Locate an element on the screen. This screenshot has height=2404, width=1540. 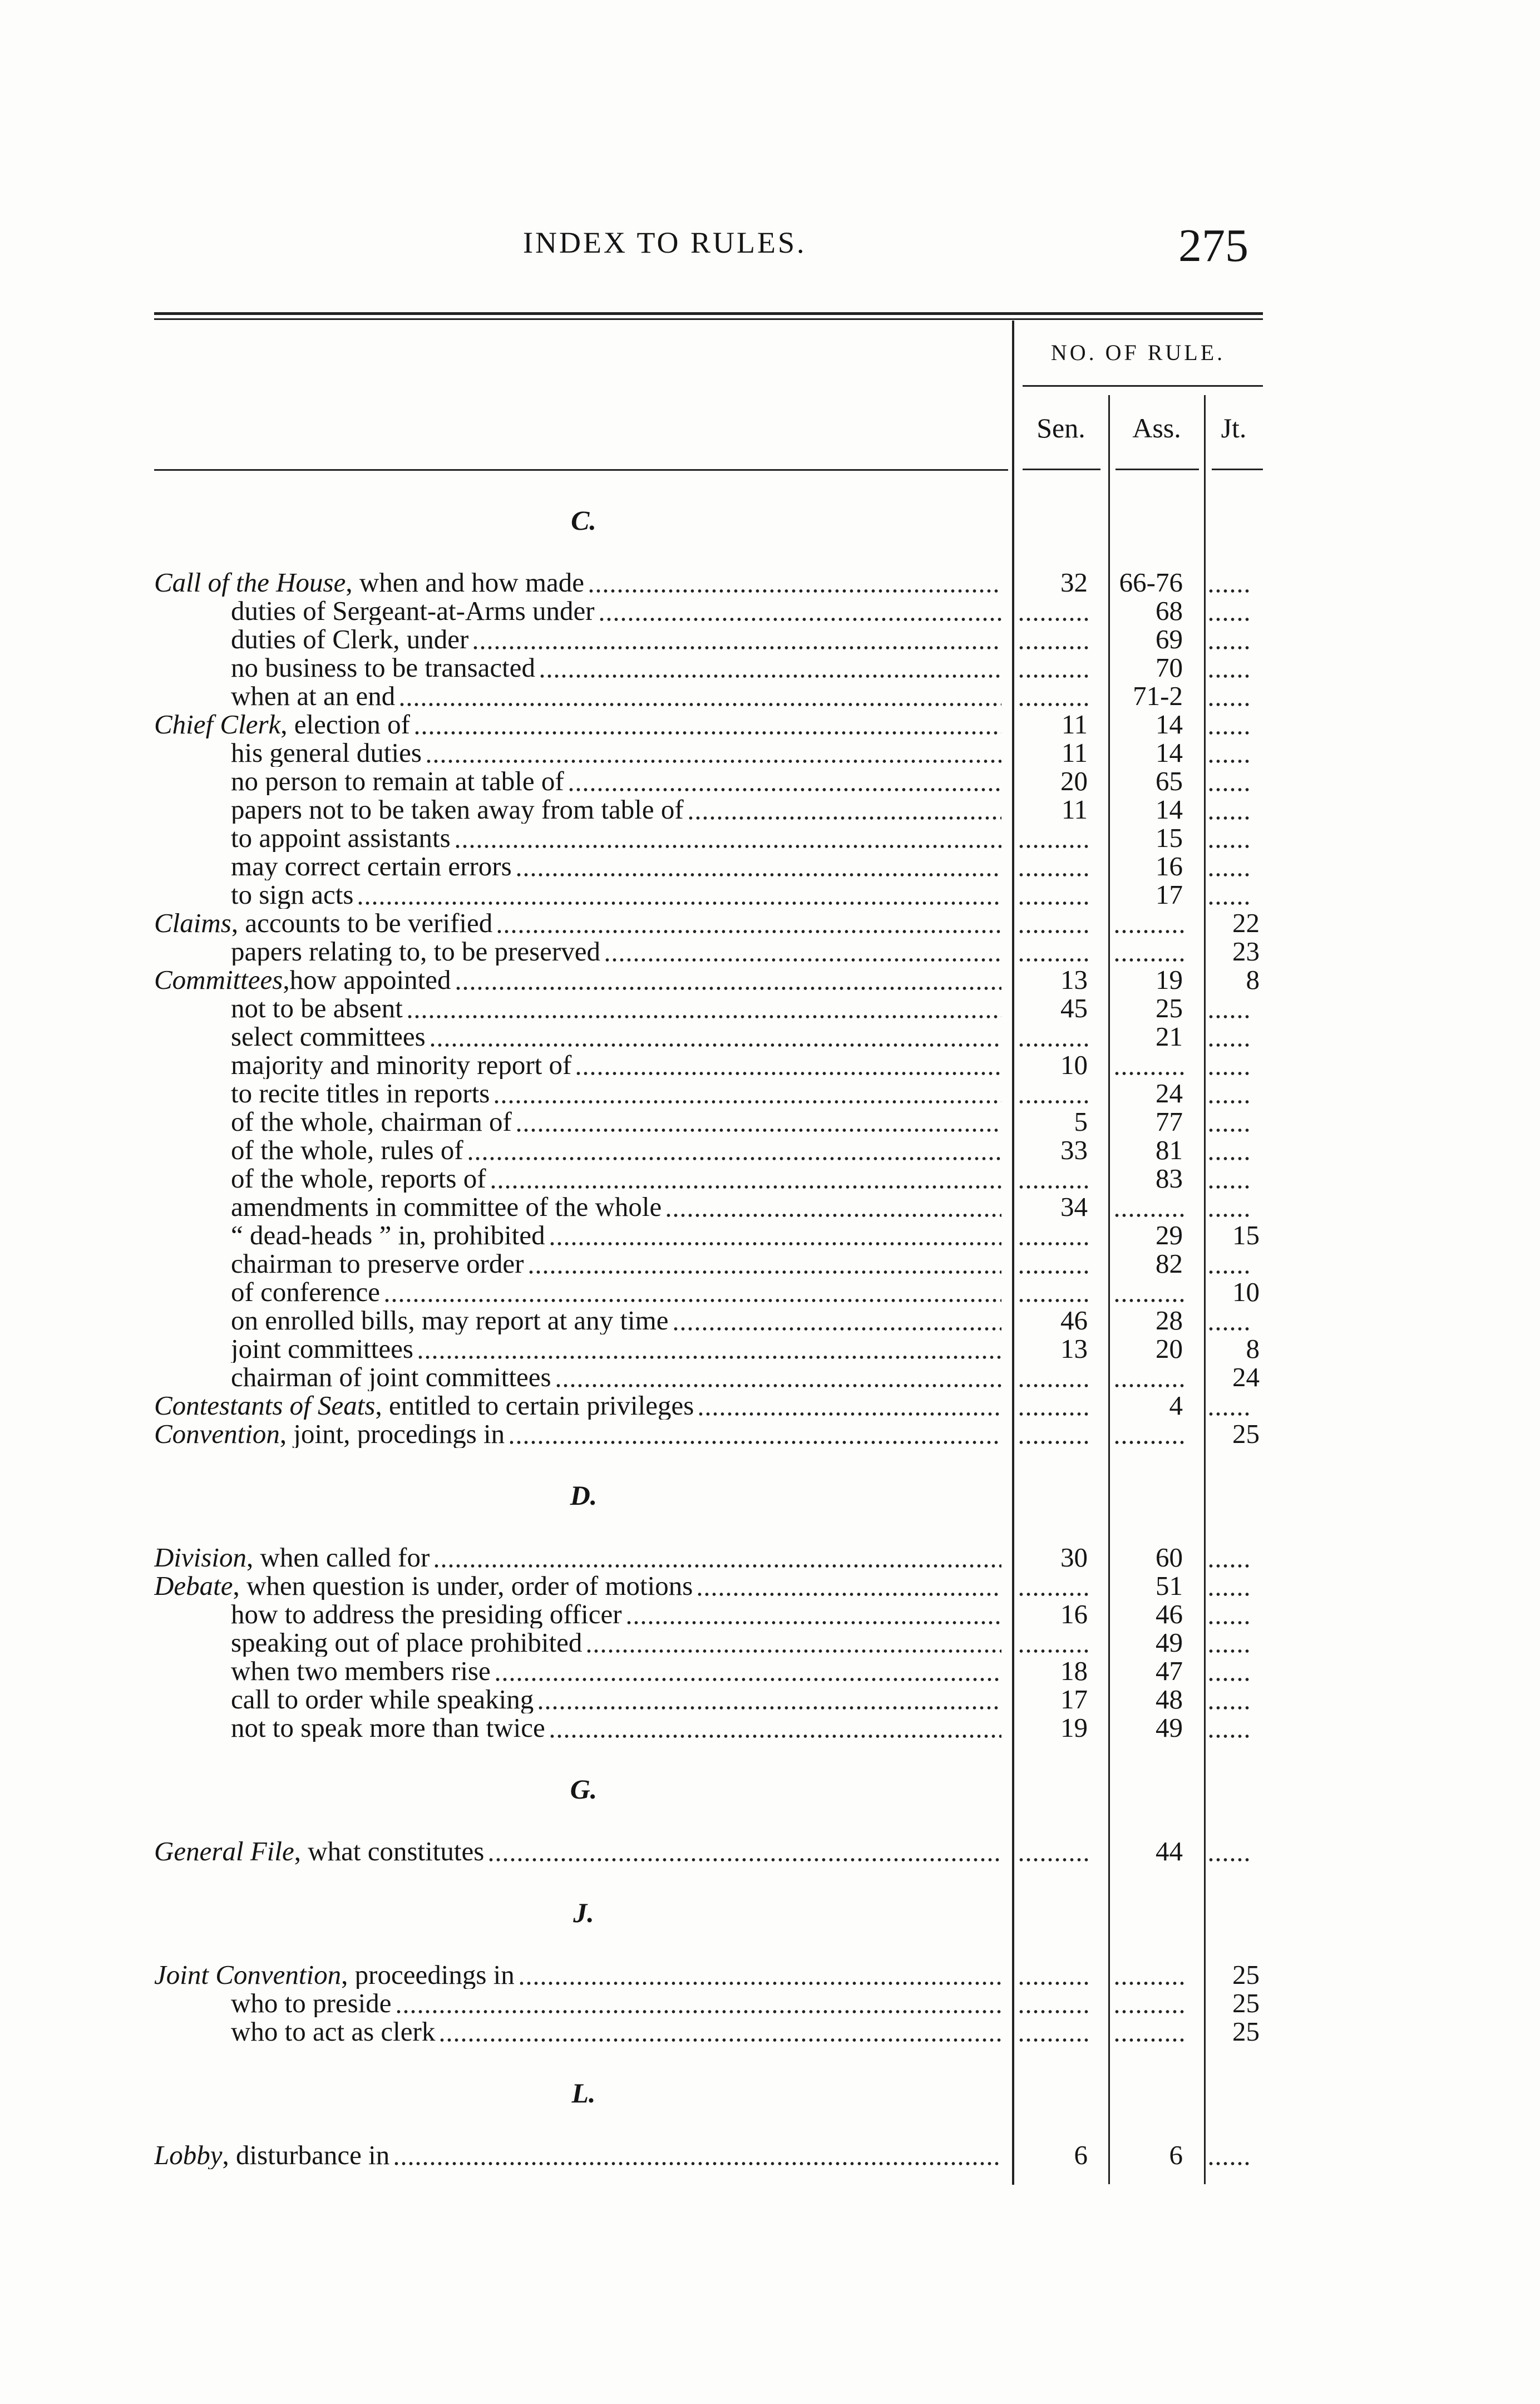
index-row: no business to be transacted 70 is located at coordinates (708, 667).